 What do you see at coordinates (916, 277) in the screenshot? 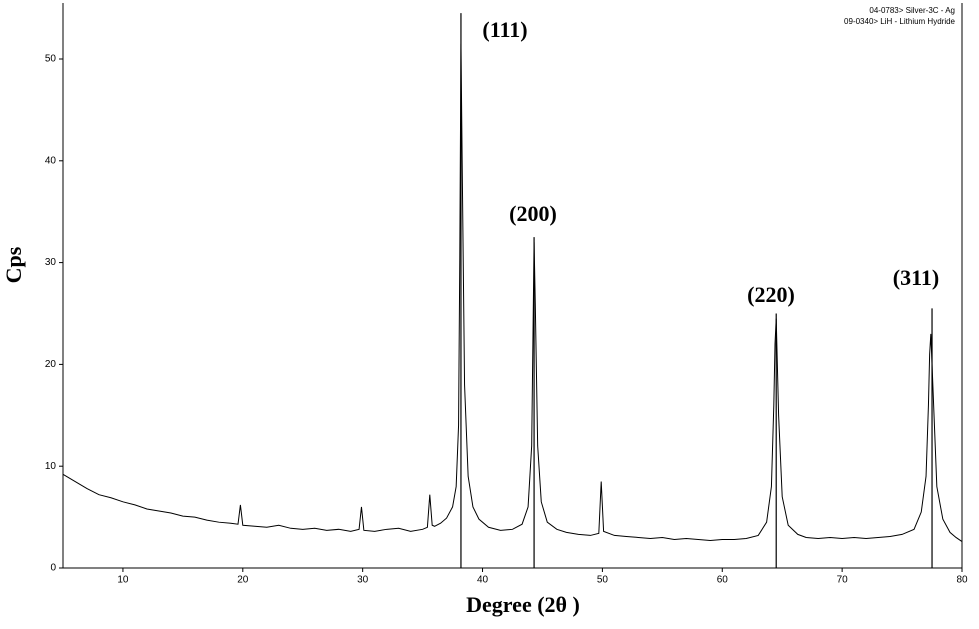
I see `peak-label: (311)` at bounding box center [916, 277].